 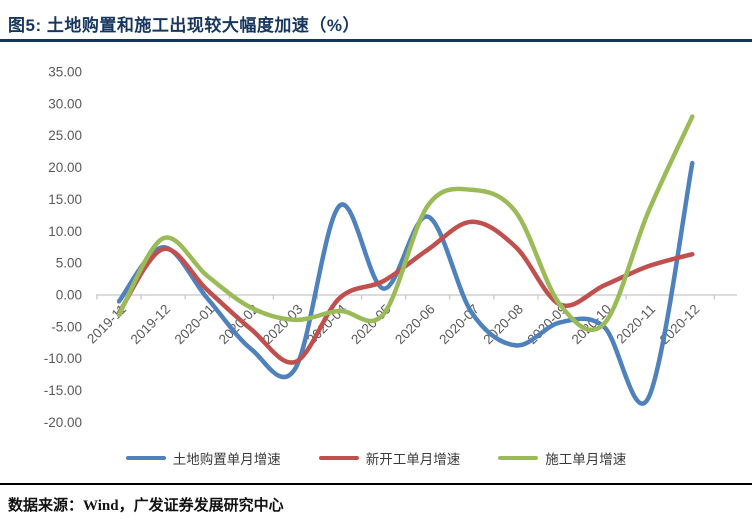 I want to click on legend-line-swatch-blue-icon, so click(x=145, y=458).